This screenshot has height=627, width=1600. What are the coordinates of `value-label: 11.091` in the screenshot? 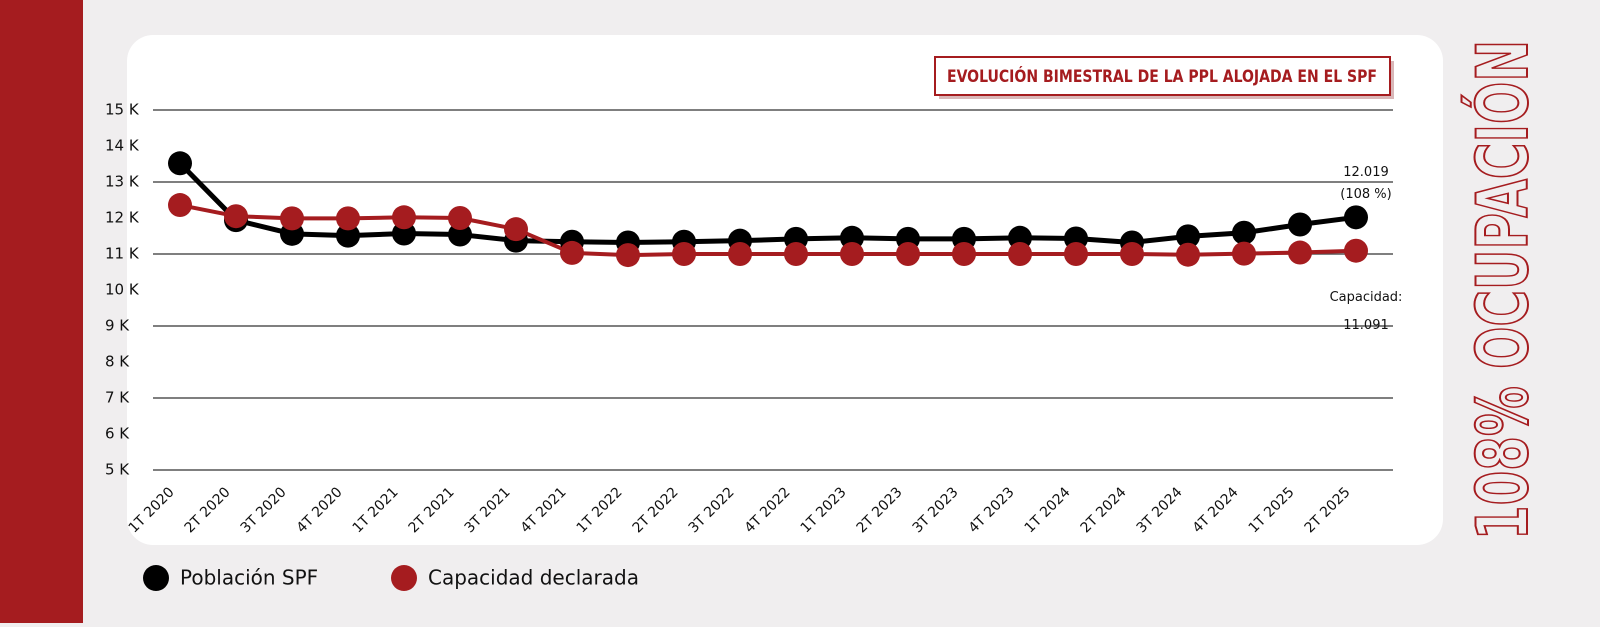 It's located at (1366, 325).